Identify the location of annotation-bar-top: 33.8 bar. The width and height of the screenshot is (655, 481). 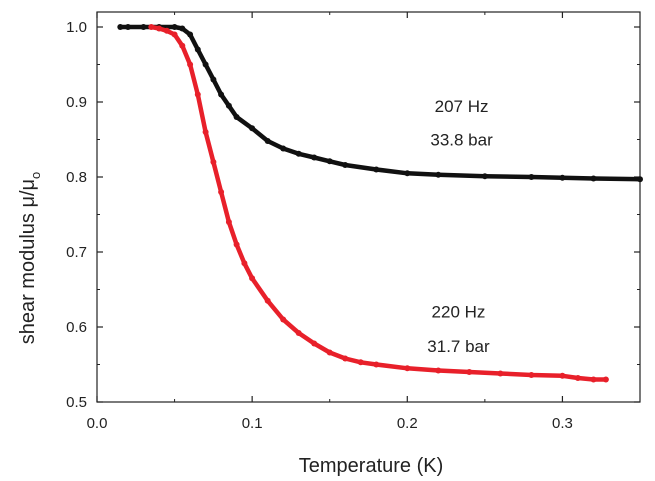
(461, 140).